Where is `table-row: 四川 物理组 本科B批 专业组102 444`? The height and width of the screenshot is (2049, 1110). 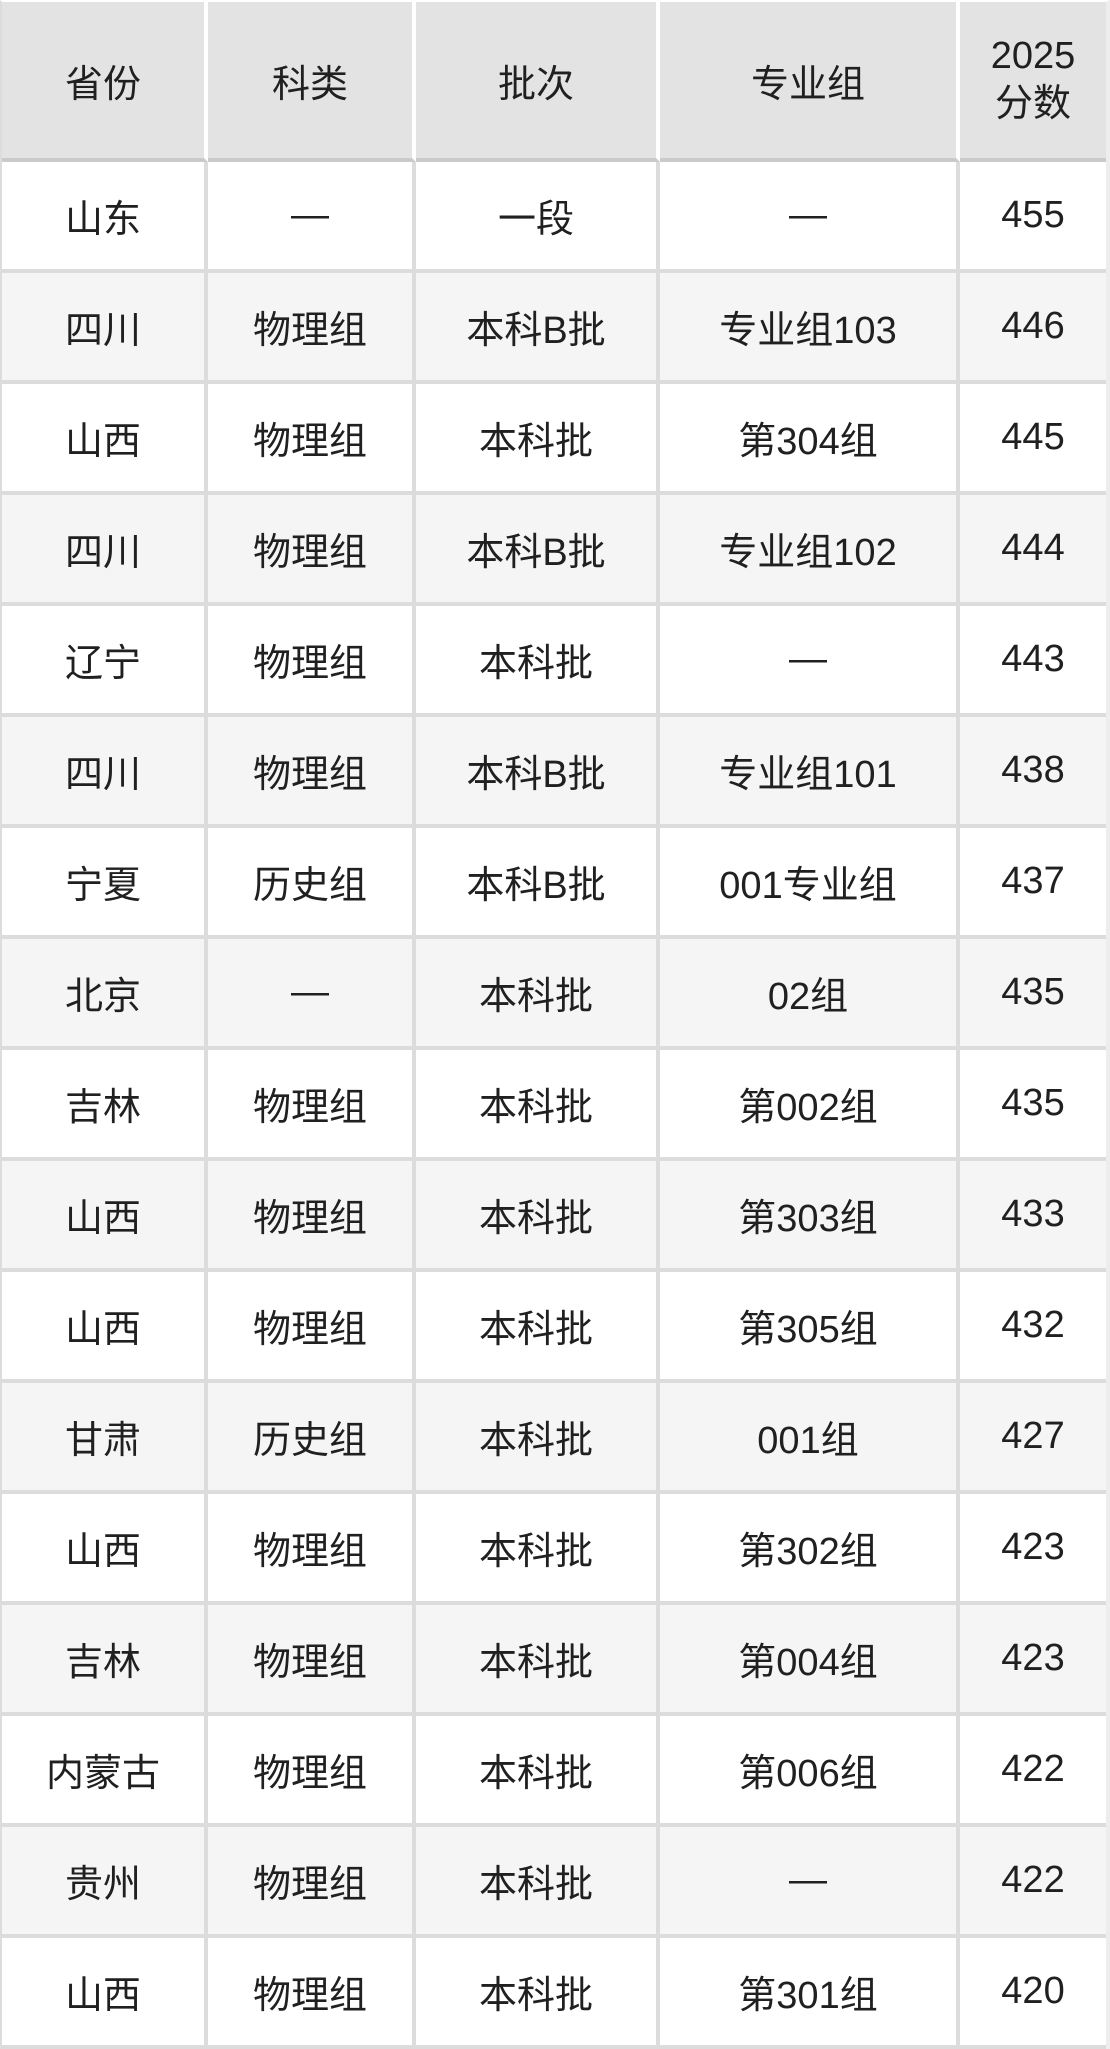
table-row: 四川 物理组 本科B批 专业组102 444 is located at coordinates (554, 550).